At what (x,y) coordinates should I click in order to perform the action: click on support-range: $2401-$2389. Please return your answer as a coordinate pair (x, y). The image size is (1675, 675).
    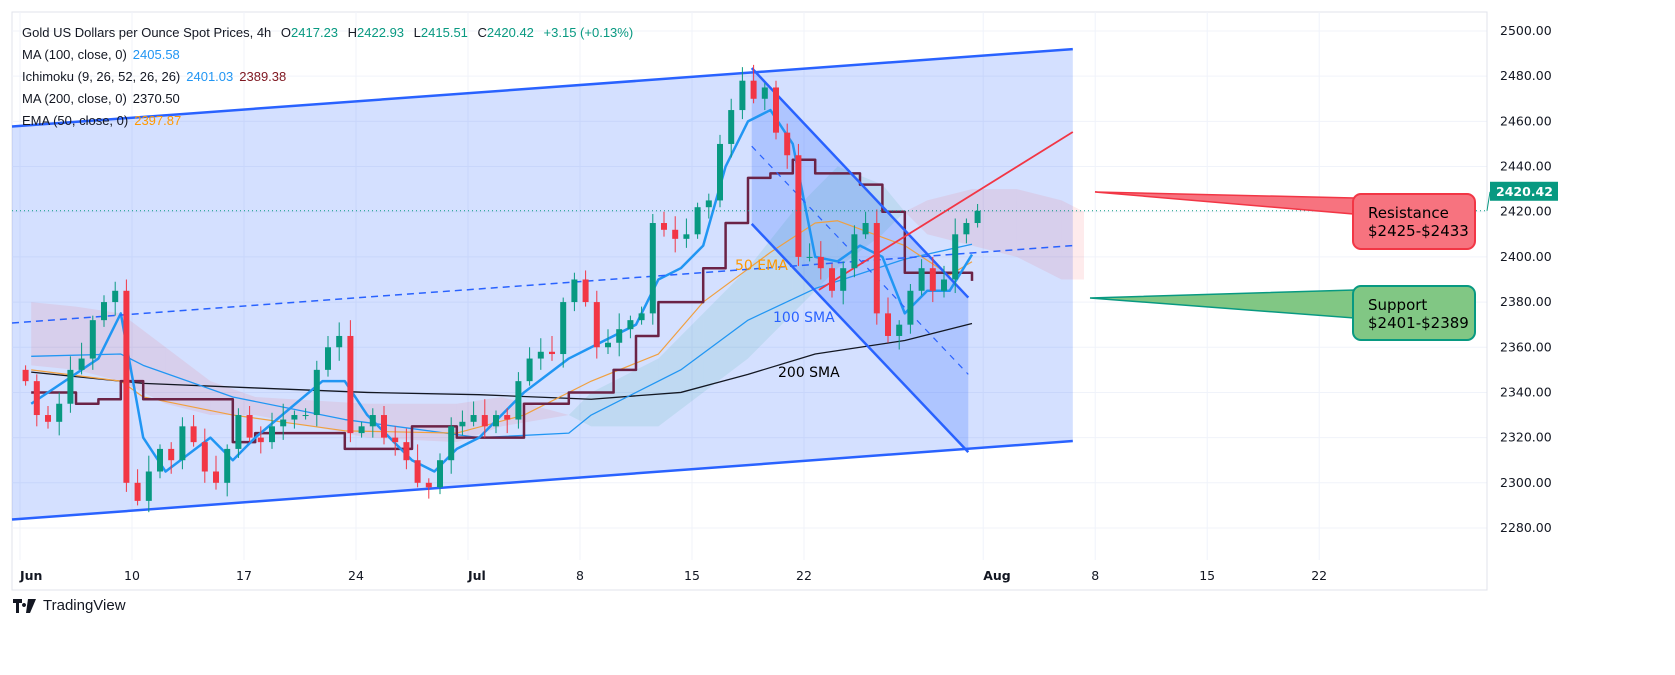
    Looking at the image, I should click on (1418, 323).